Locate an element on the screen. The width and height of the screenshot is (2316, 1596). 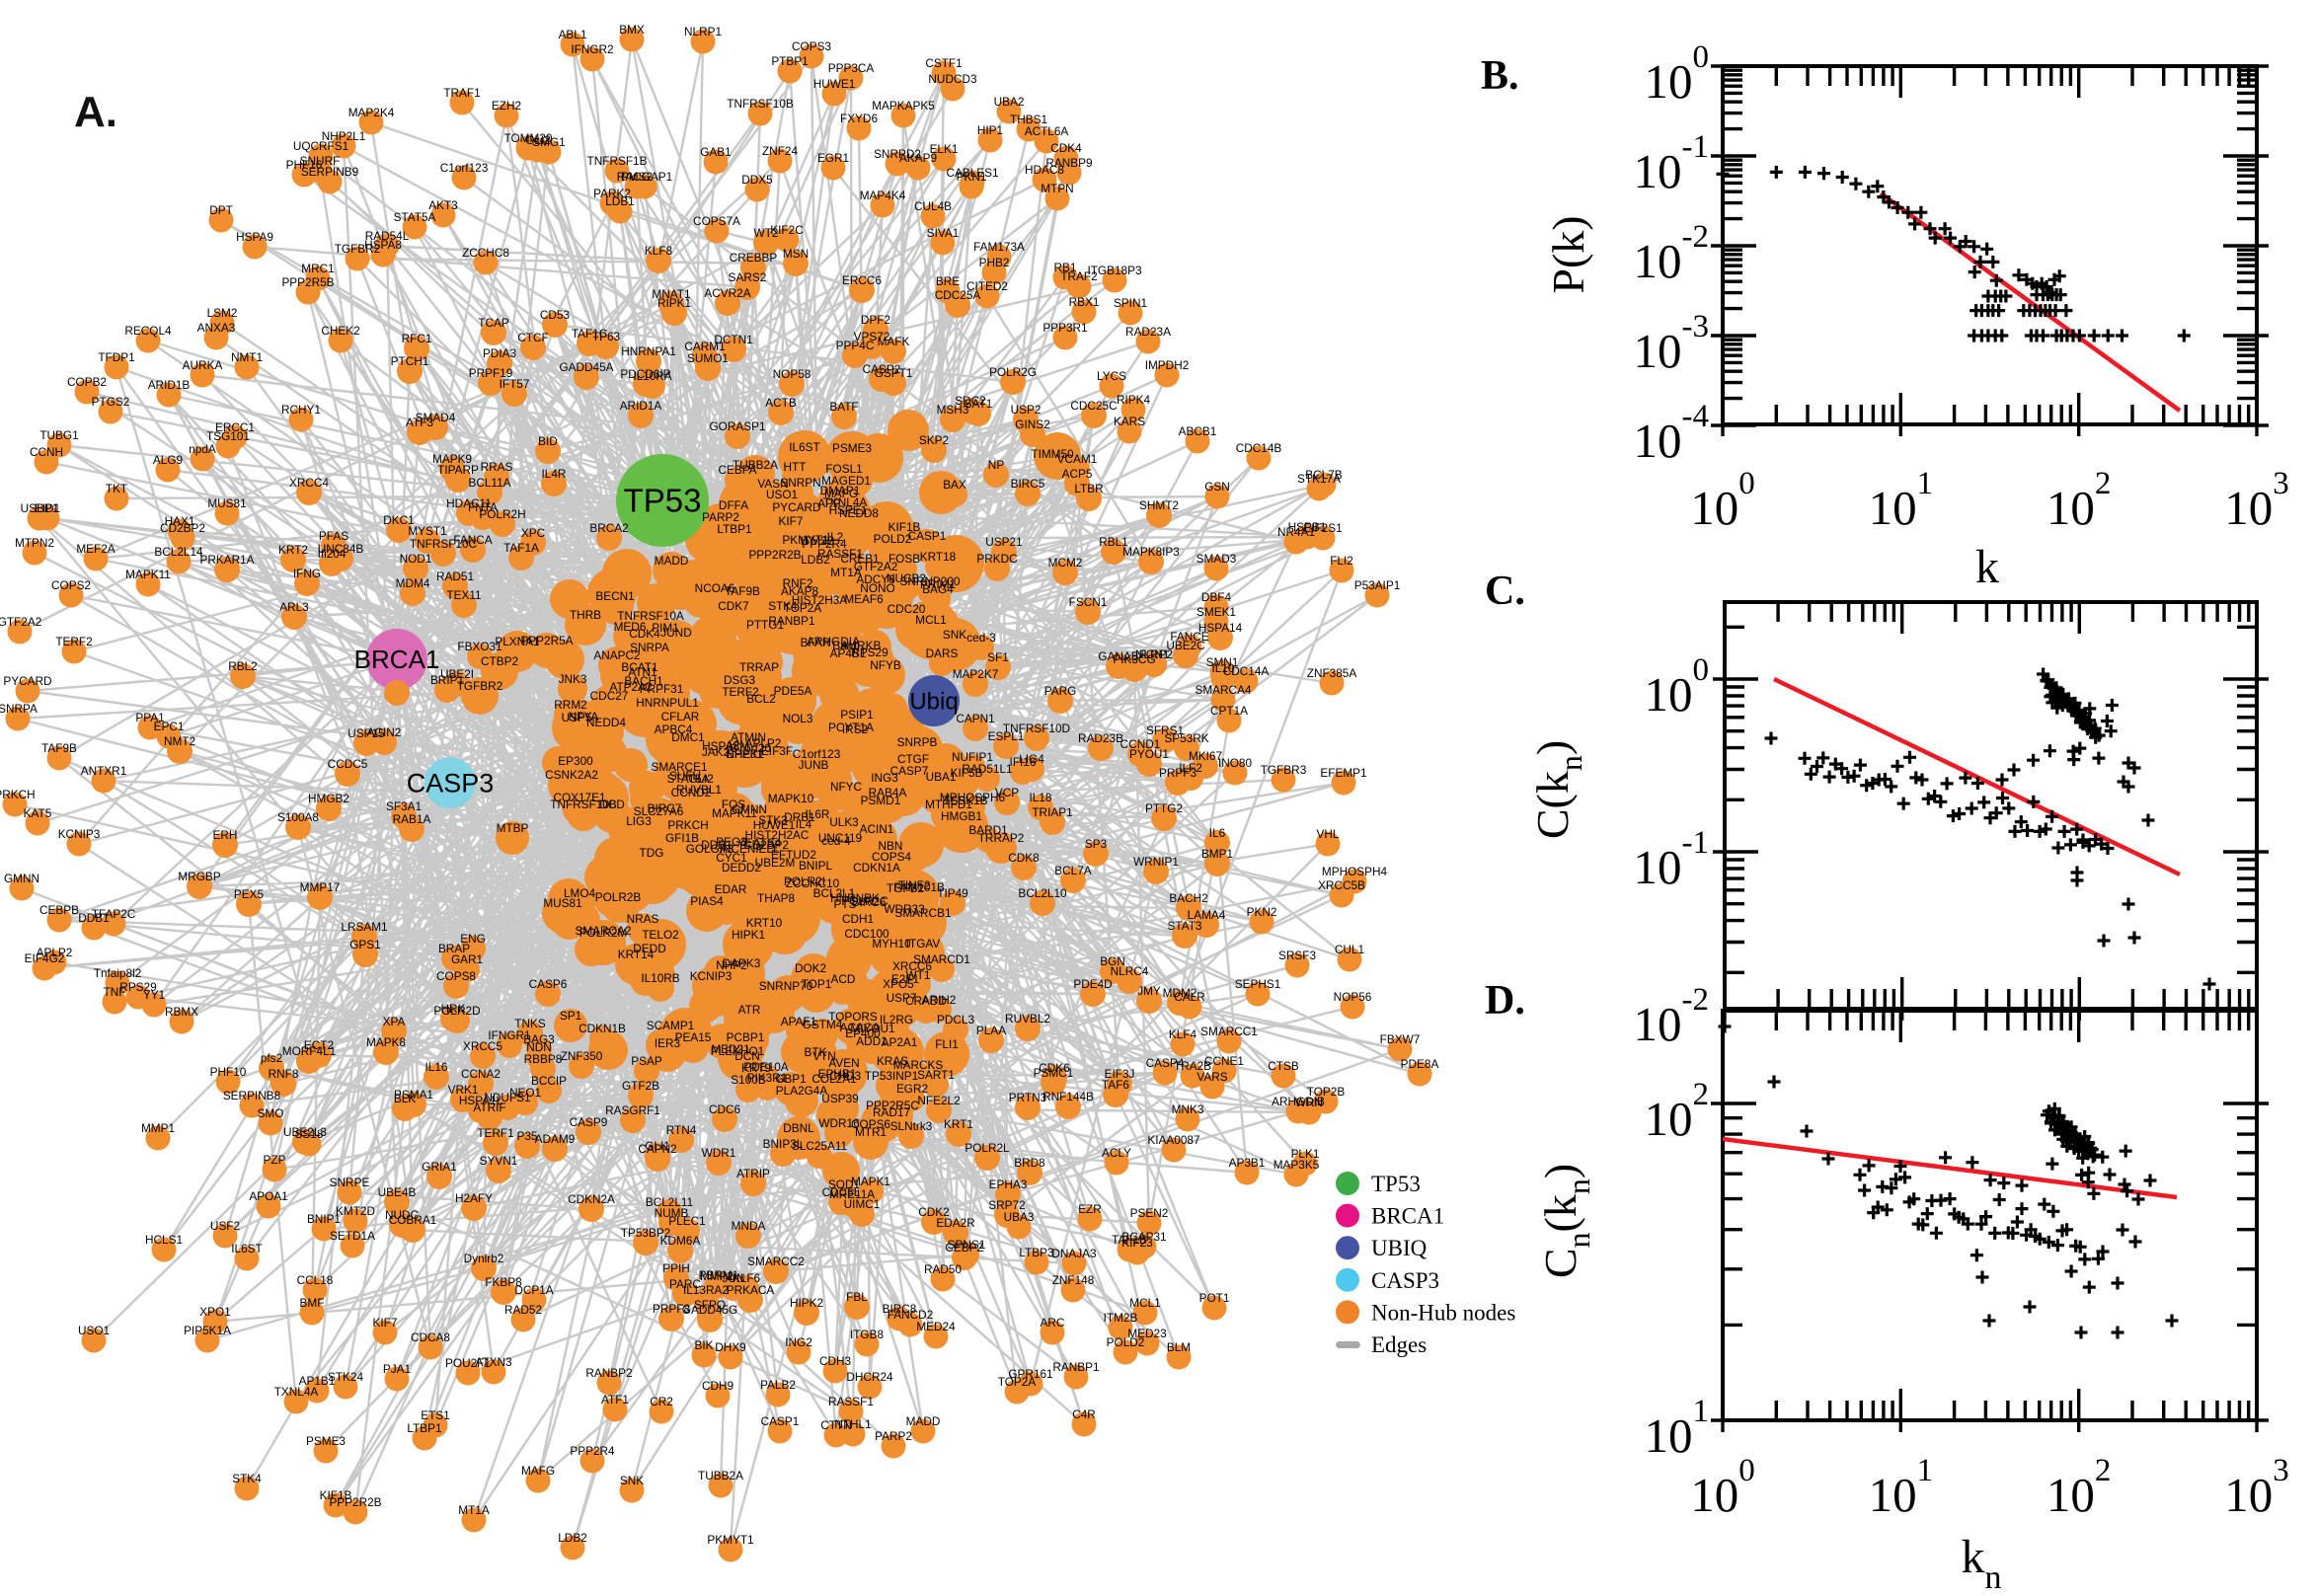
svg-text: ZNF148 is located at coordinates (1074, 1280).